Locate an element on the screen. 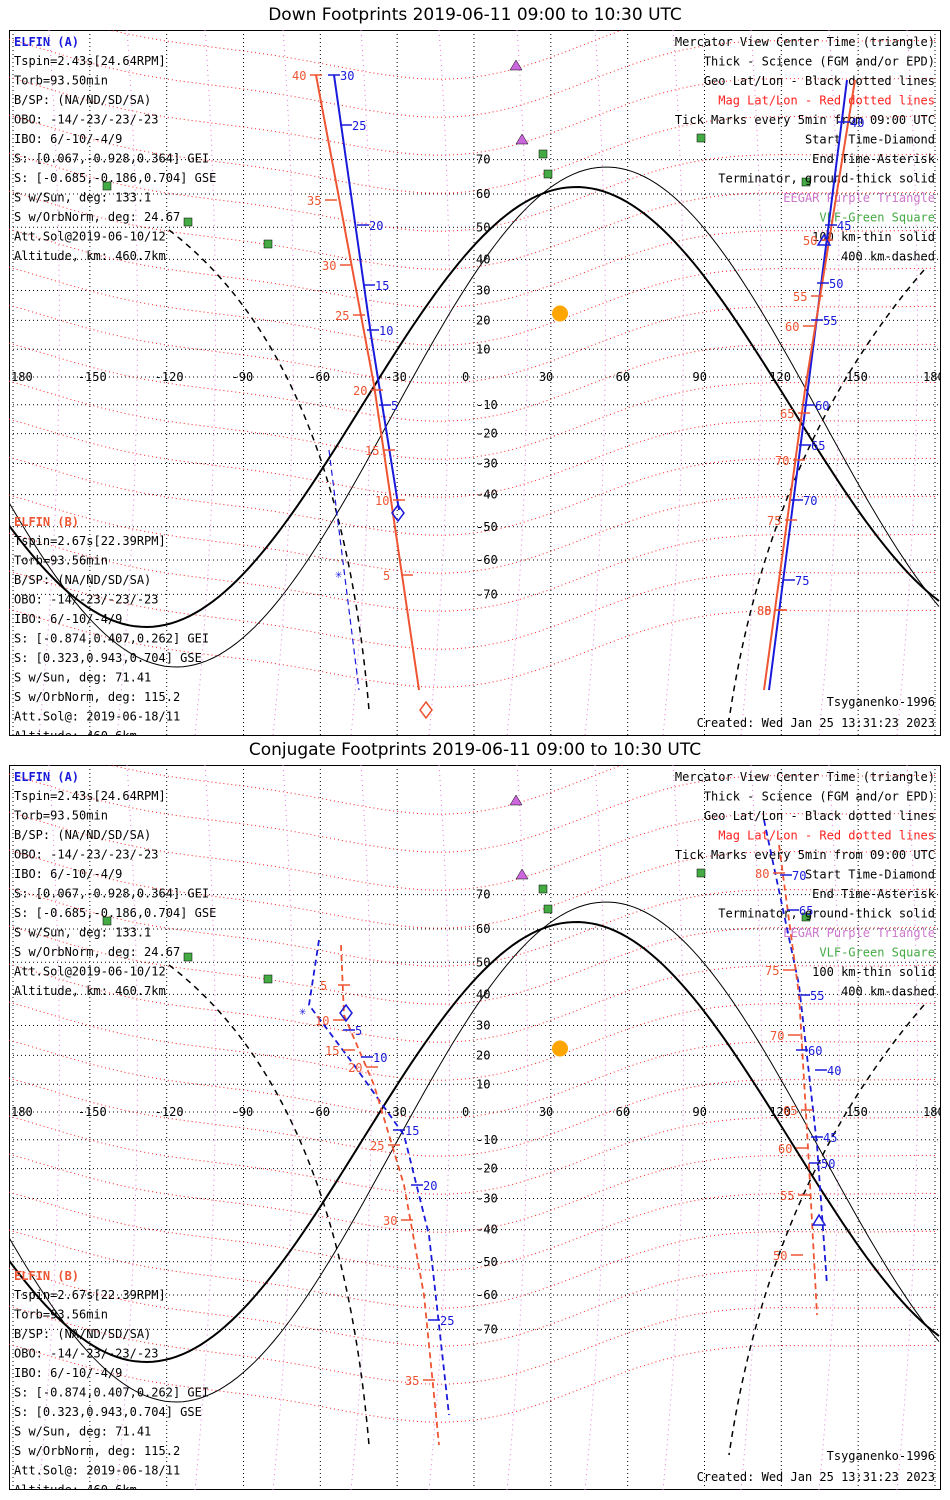  lat-label: 30 is located at coordinates (483, 1025).